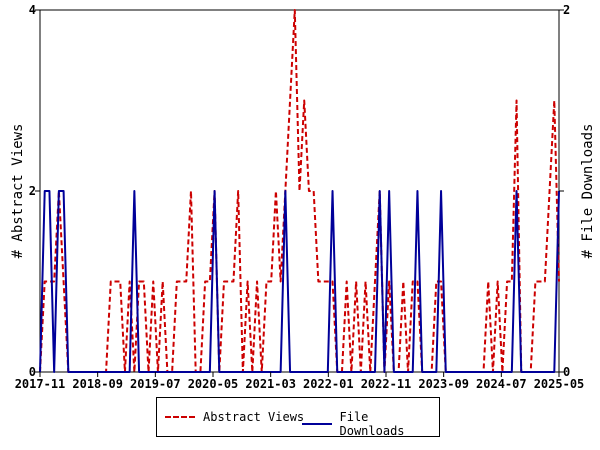  I want to click on y-right-tick-label: 2, so click(566, 10).